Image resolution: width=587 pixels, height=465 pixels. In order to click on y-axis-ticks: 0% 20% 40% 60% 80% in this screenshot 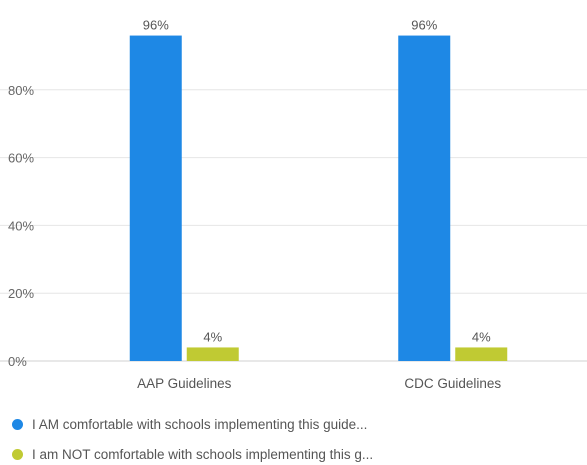, I will do `click(21, 226)`.